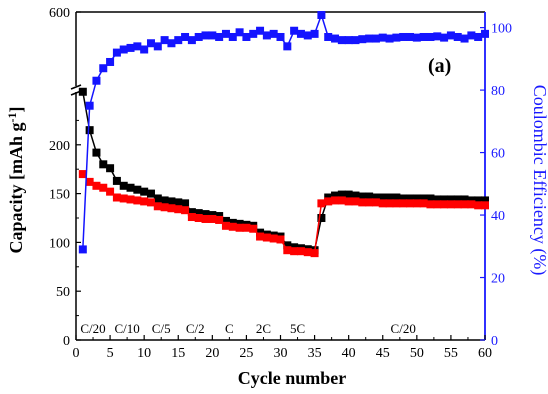 The width and height of the screenshot is (548, 394). Describe the element at coordinates (297, 328) in the screenshot. I see `rate-label: 5C` at that location.